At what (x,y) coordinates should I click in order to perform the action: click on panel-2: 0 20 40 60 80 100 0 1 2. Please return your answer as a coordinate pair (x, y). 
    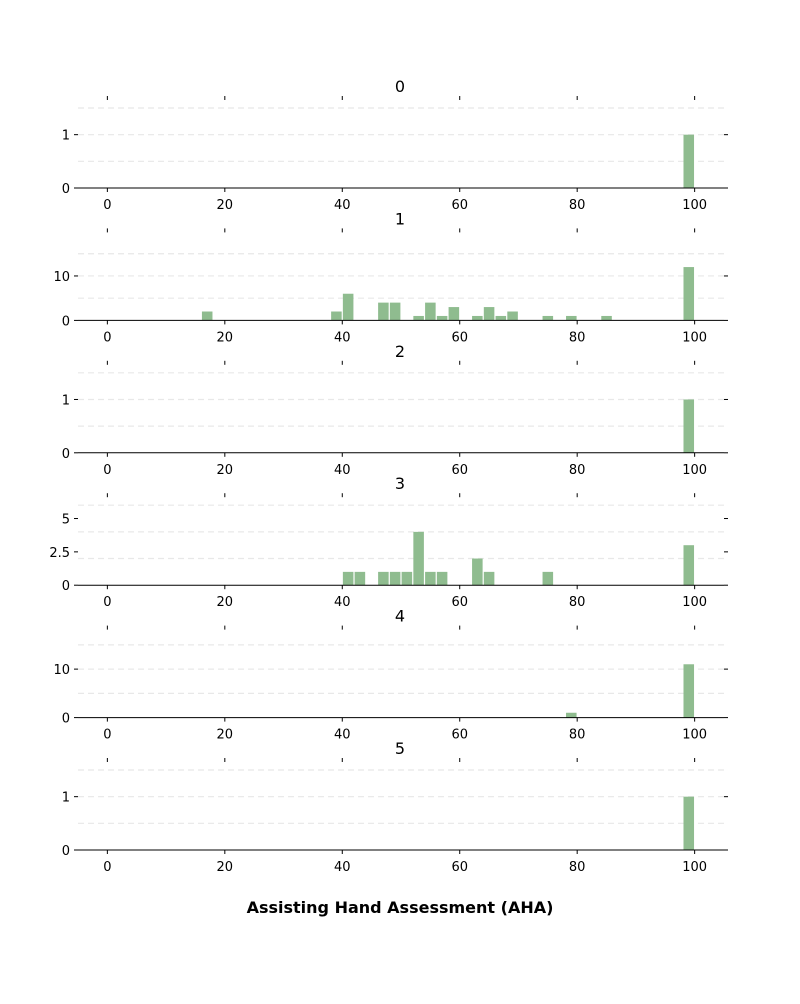
    Looking at the image, I should click on (395, 410).